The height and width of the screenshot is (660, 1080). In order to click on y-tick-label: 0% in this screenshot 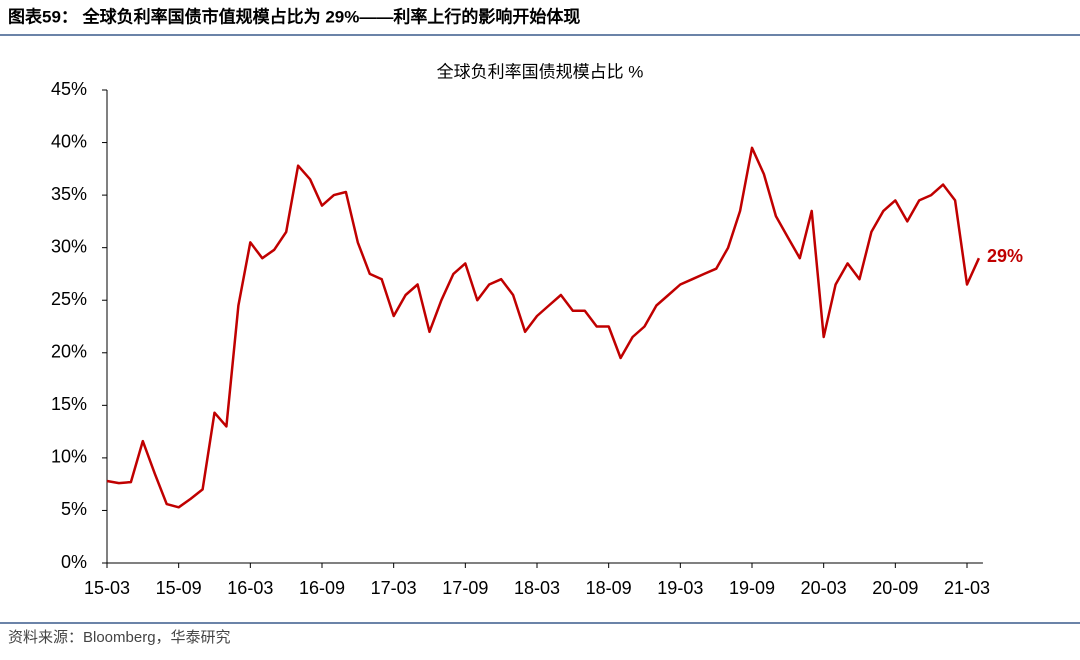, I will do `click(74, 562)`.